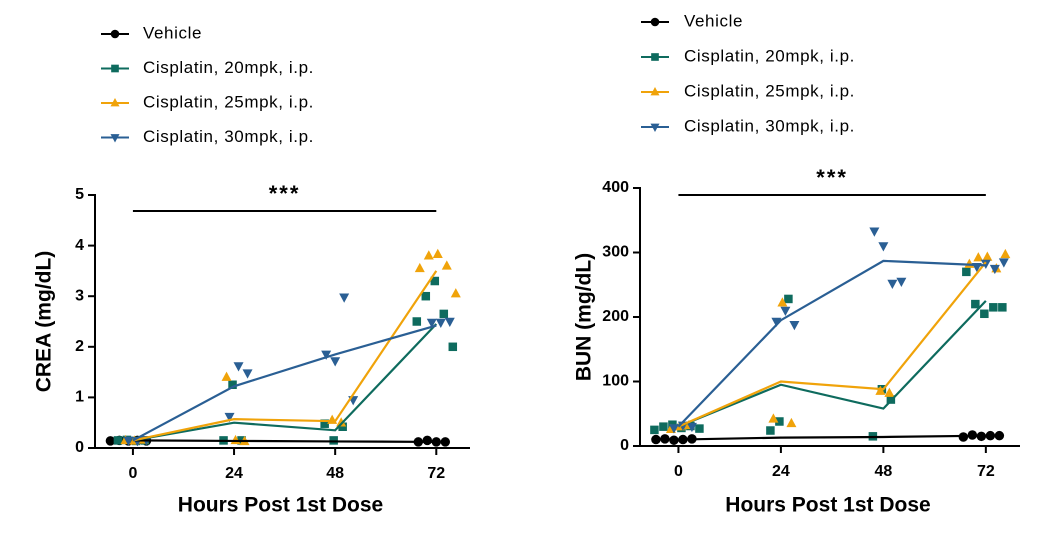 This screenshot has width=1051, height=541. I want to click on legend-label: Vehicle, so click(172, 32).